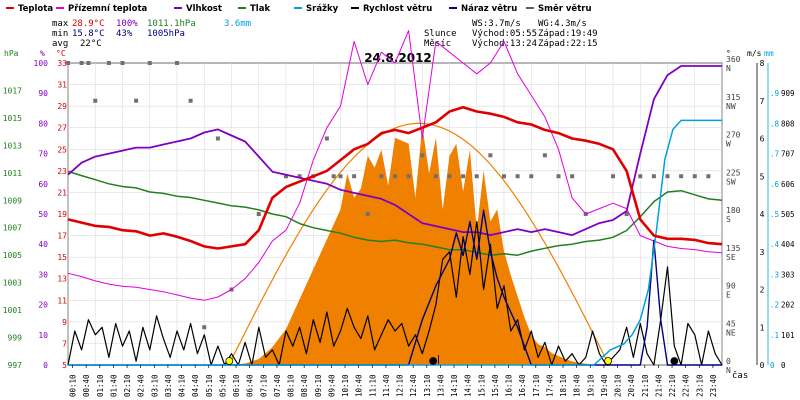 The image size is (800, 400). Describe the element at coordinates (12, 283) in the screenshot. I see `pressure-tick-label: 1003` at that location.